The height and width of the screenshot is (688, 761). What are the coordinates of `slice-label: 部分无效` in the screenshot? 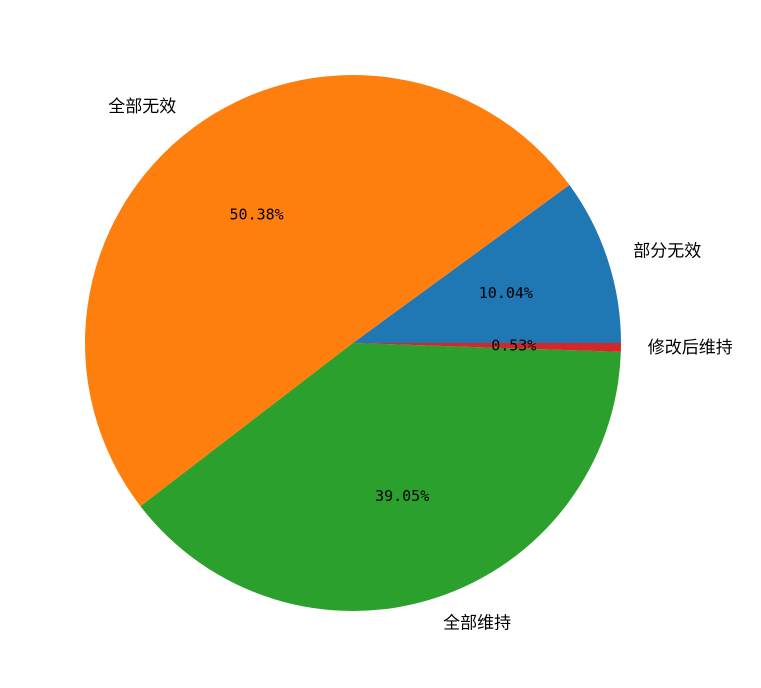 It's located at (667, 252).